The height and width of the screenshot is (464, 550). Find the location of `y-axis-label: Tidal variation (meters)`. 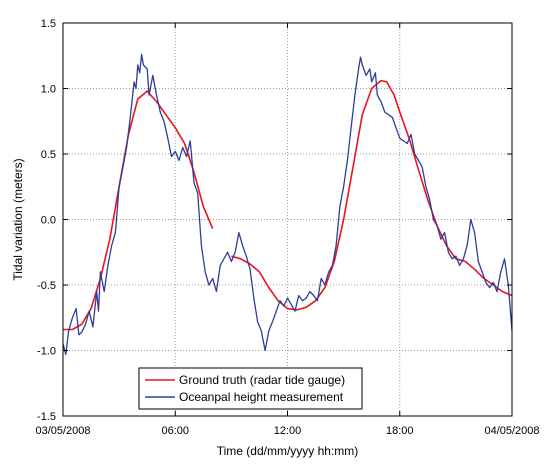

y-axis-label: Tidal variation (meters) is located at coordinates (18, 219).